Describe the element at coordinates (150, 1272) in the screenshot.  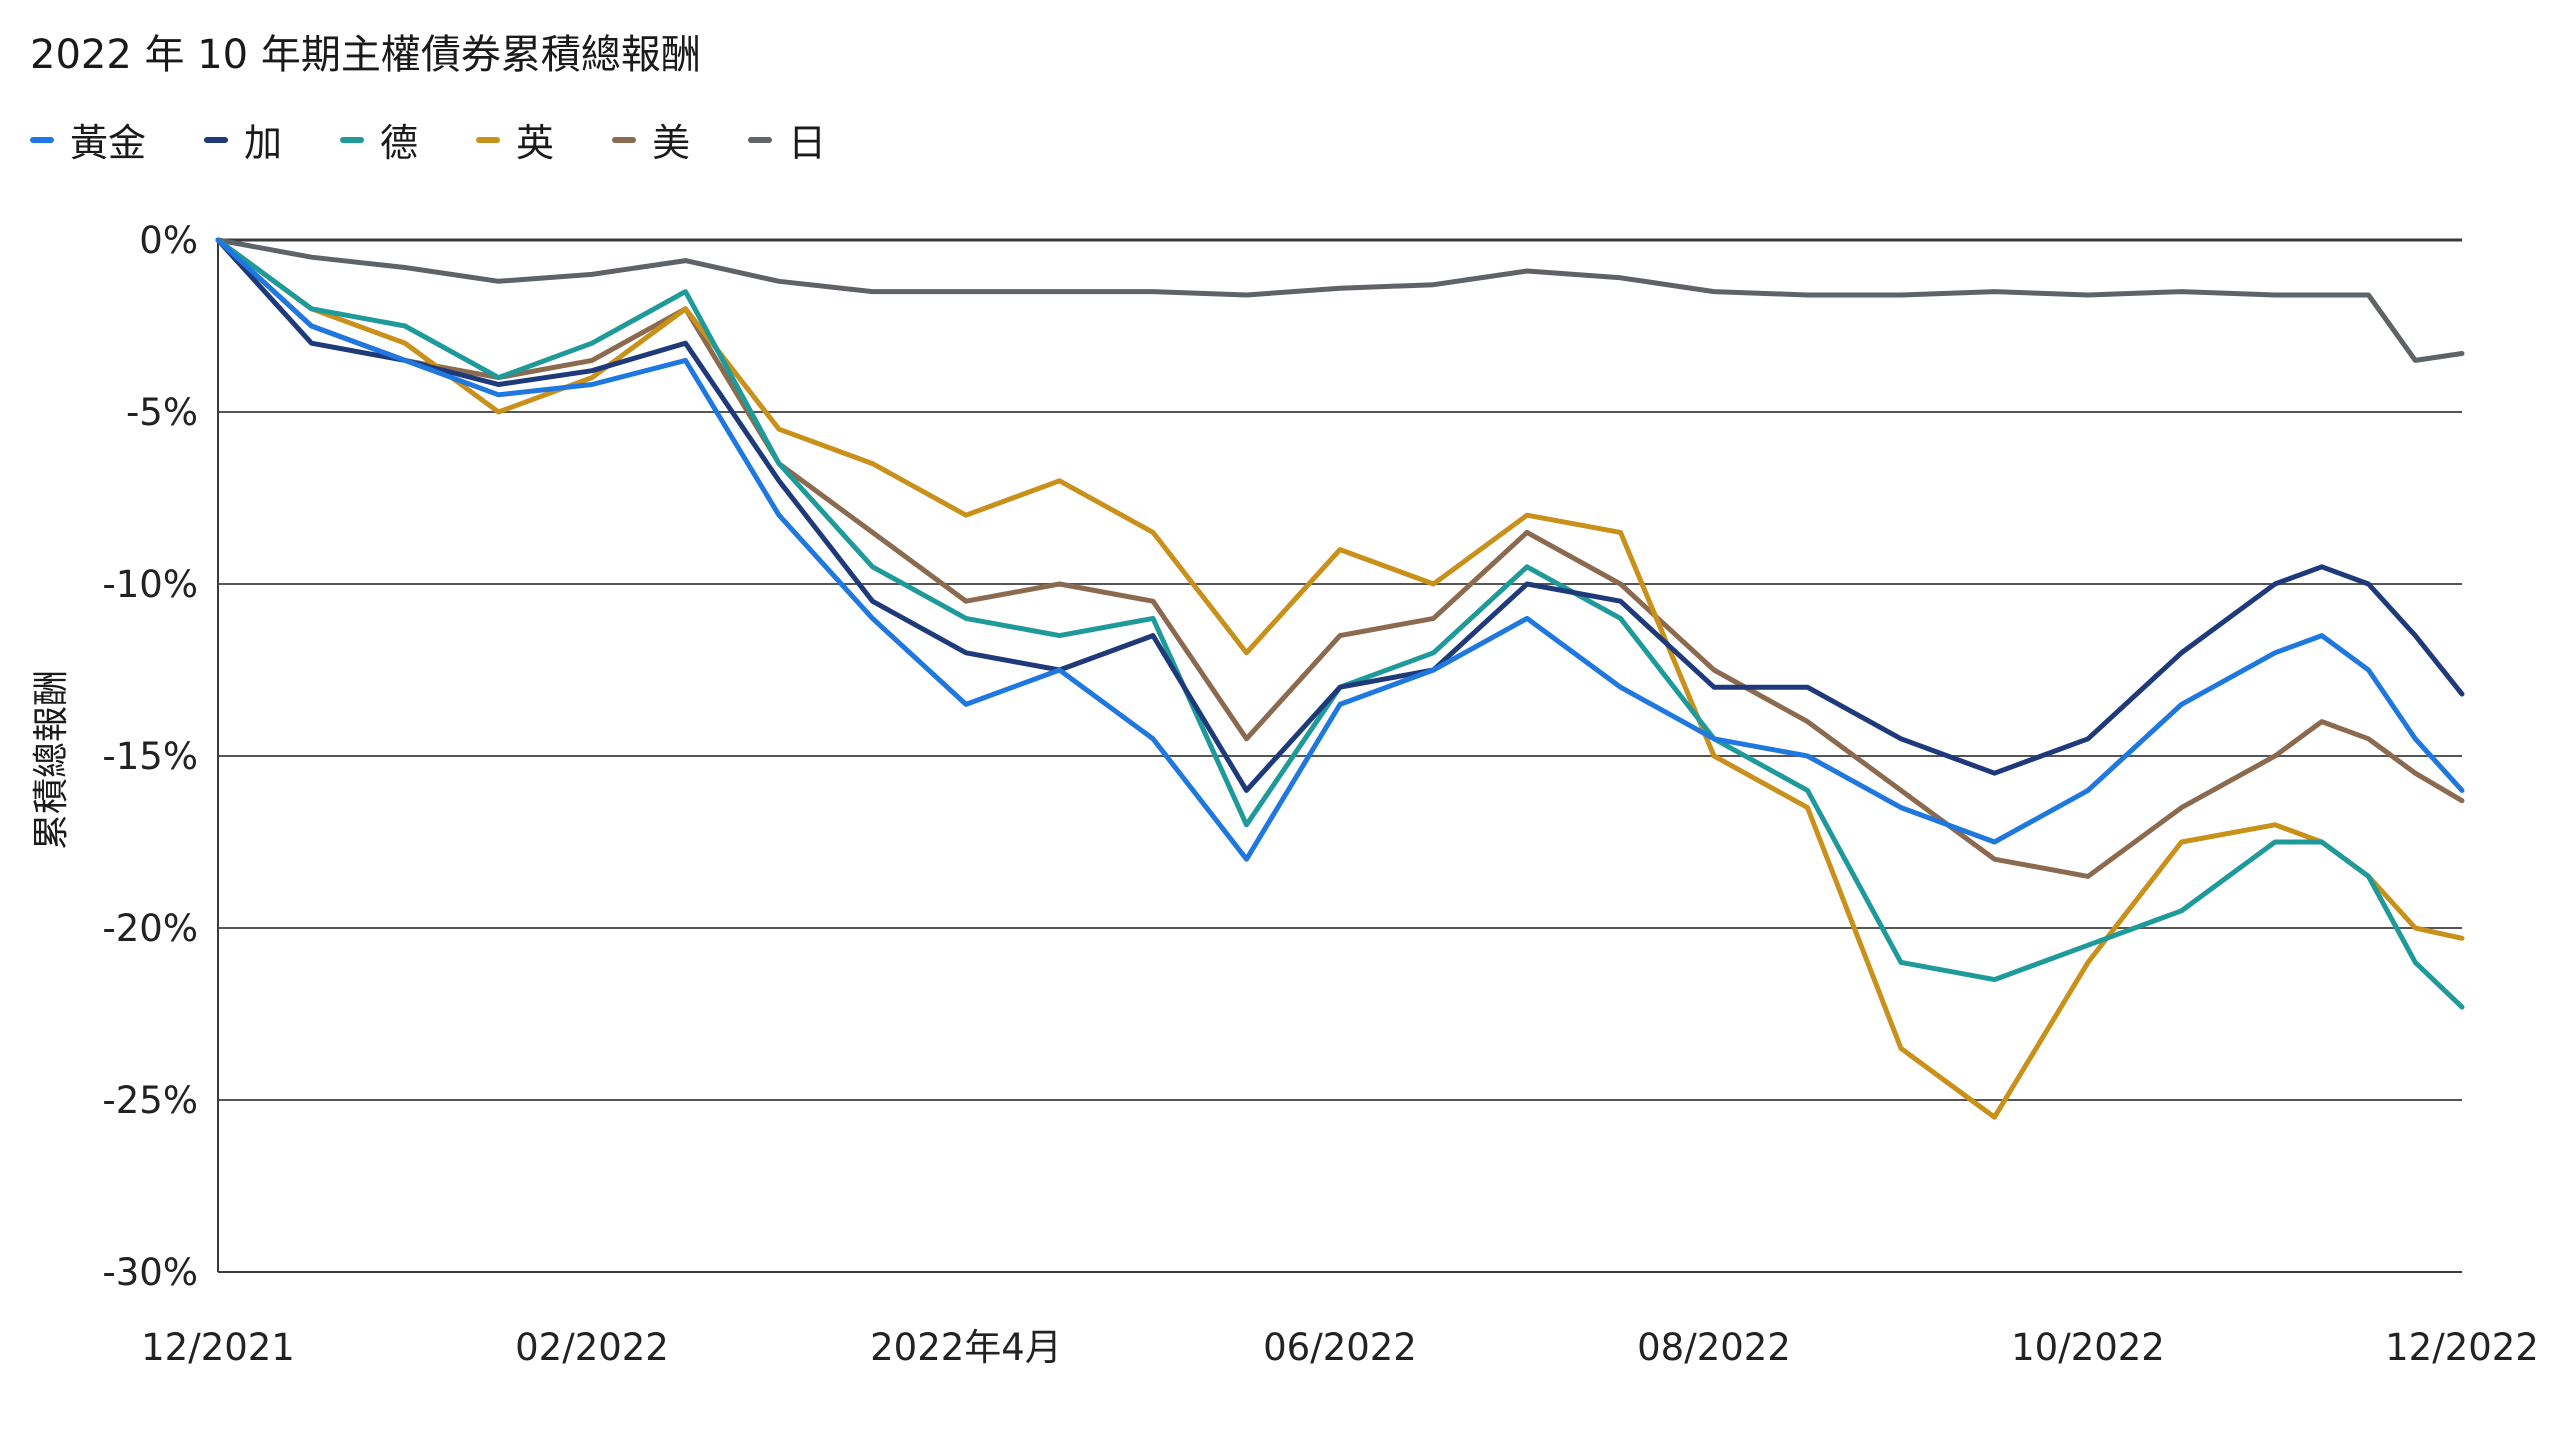
I see `y-tick-label: -30%` at that location.